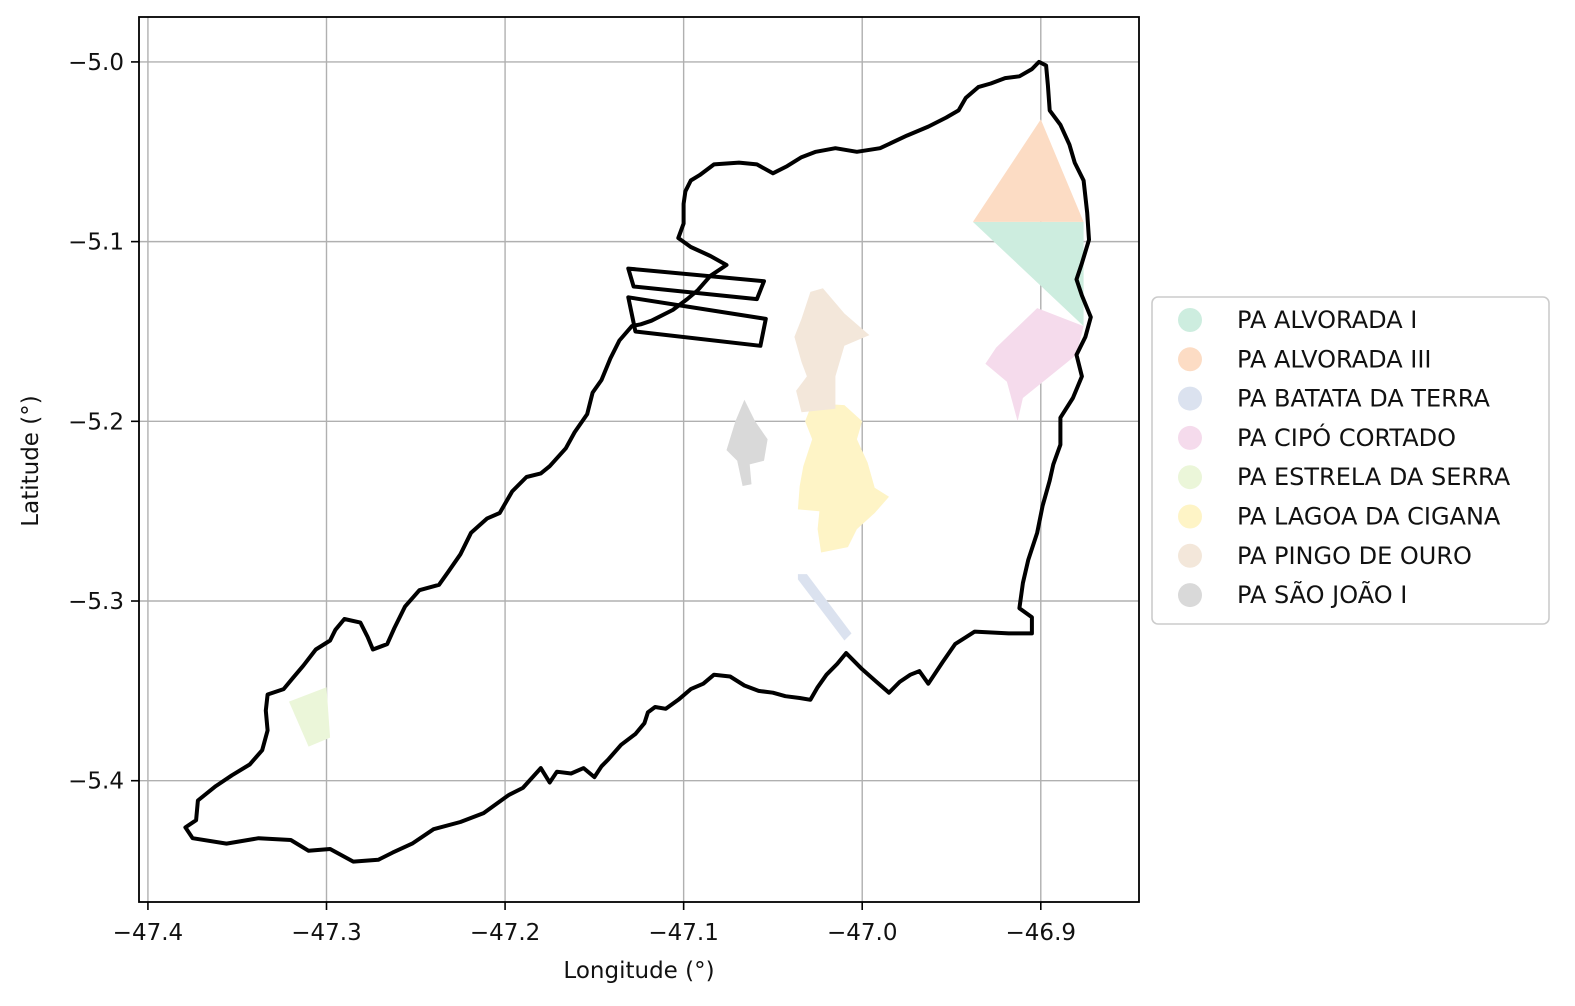 The width and height of the screenshot is (1575, 1006). What do you see at coordinates (96, 243) in the screenshot?
I see `y-tick-label: −5.1` at bounding box center [96, 243].